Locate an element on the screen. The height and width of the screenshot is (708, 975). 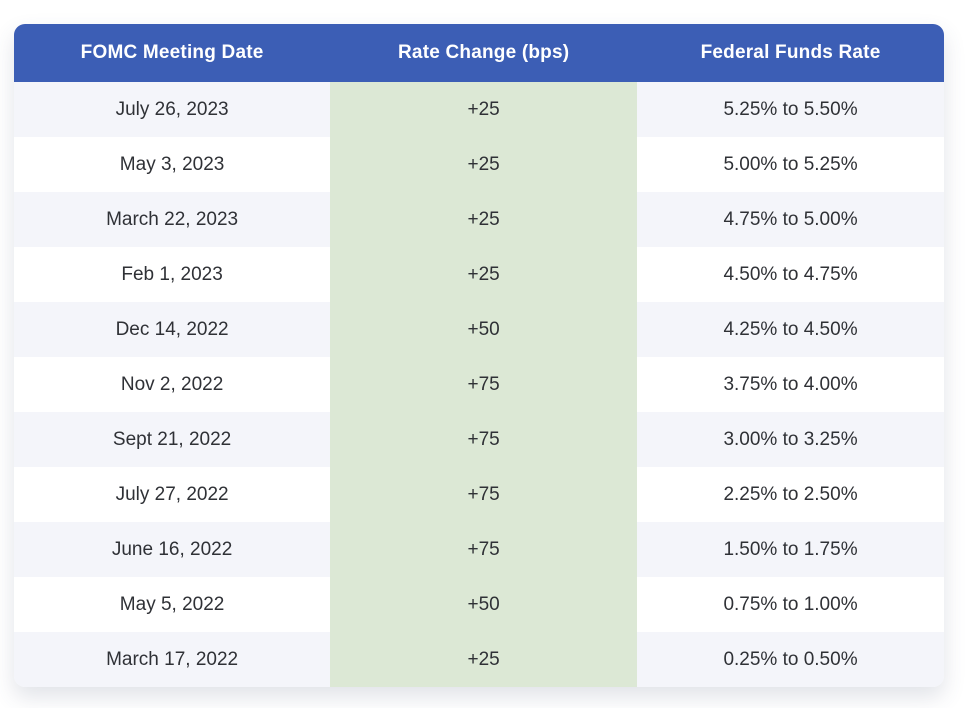
date-cell: May 5, 2022 is located at coordinates (172, 604).